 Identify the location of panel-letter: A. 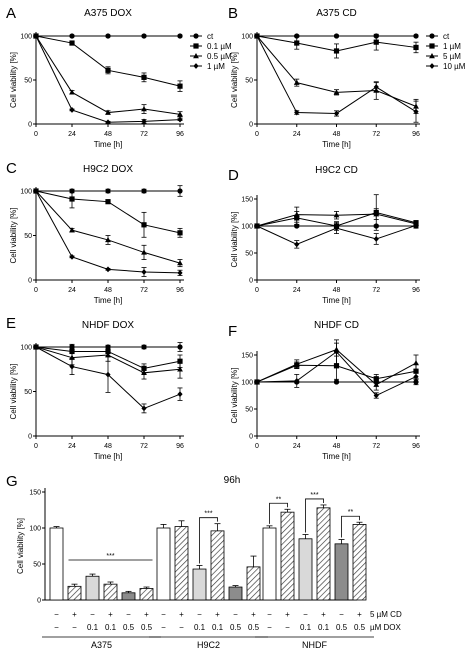
(11, 13).